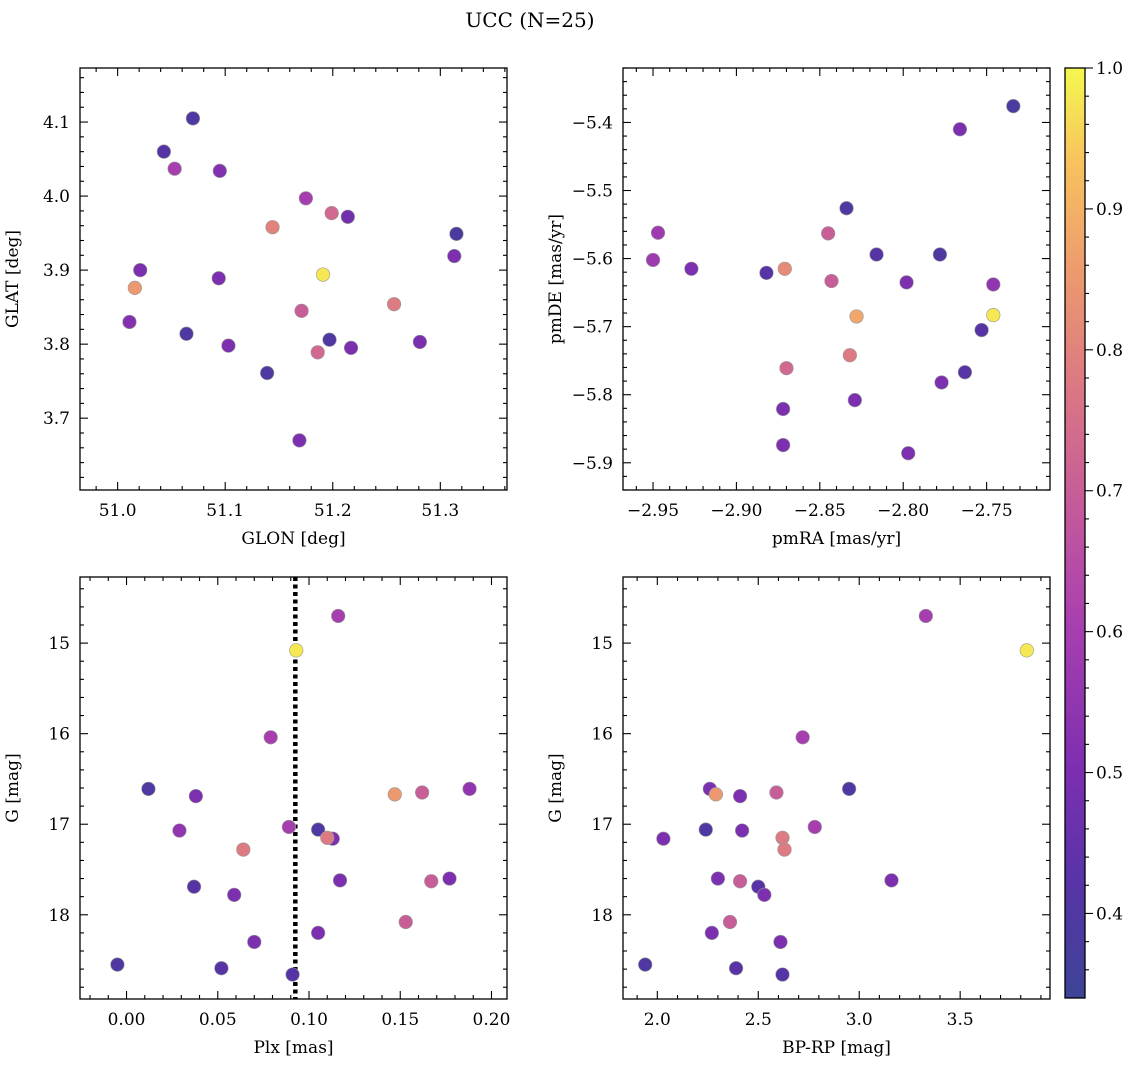 This screenshot has height=1067, width=1136. Describe the element at coordinates (1109, 633) in the screenshot. I see `colorbar-tick-label: 0.6` at that location.